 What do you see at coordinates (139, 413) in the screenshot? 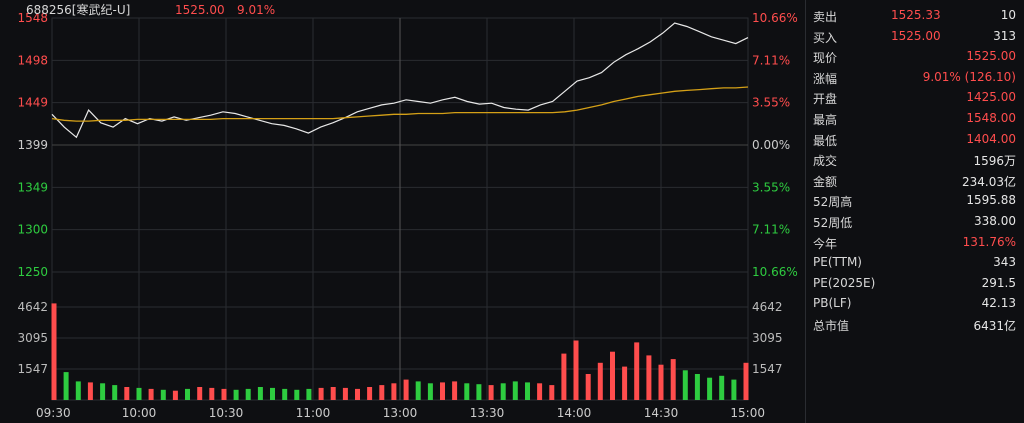
I see `time-tick-label: 10:00` at bounding box center [139, 413].